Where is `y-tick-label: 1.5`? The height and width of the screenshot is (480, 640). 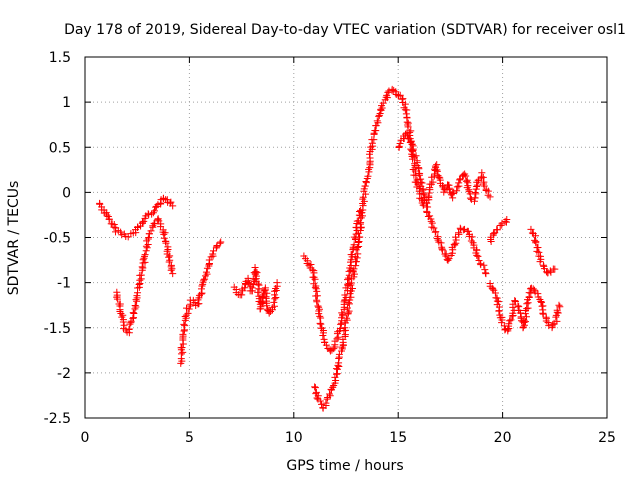
y-tick-label: 1.5 is located at coordinates (60, 58).